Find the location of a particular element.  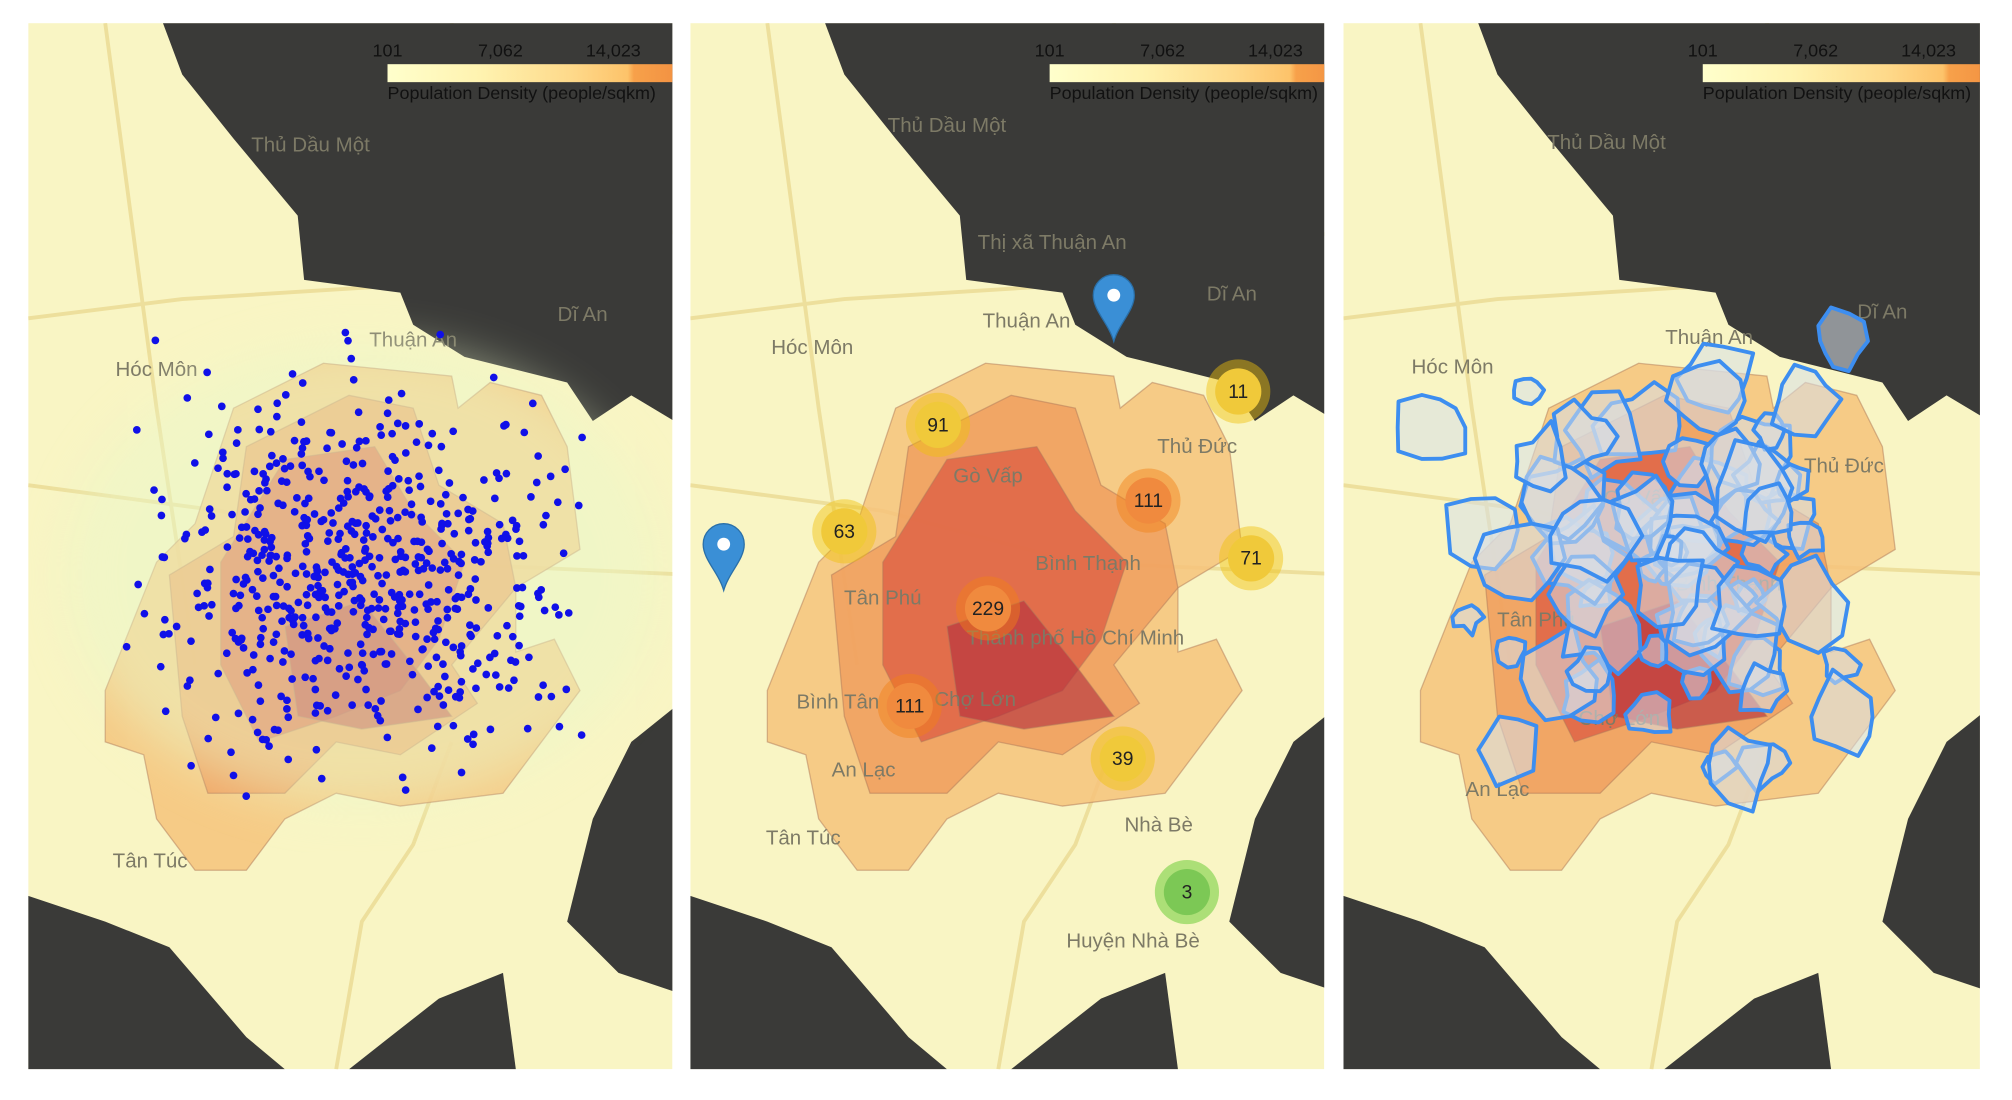

cluster-count: 3 is located at coordinates (1187, 892).